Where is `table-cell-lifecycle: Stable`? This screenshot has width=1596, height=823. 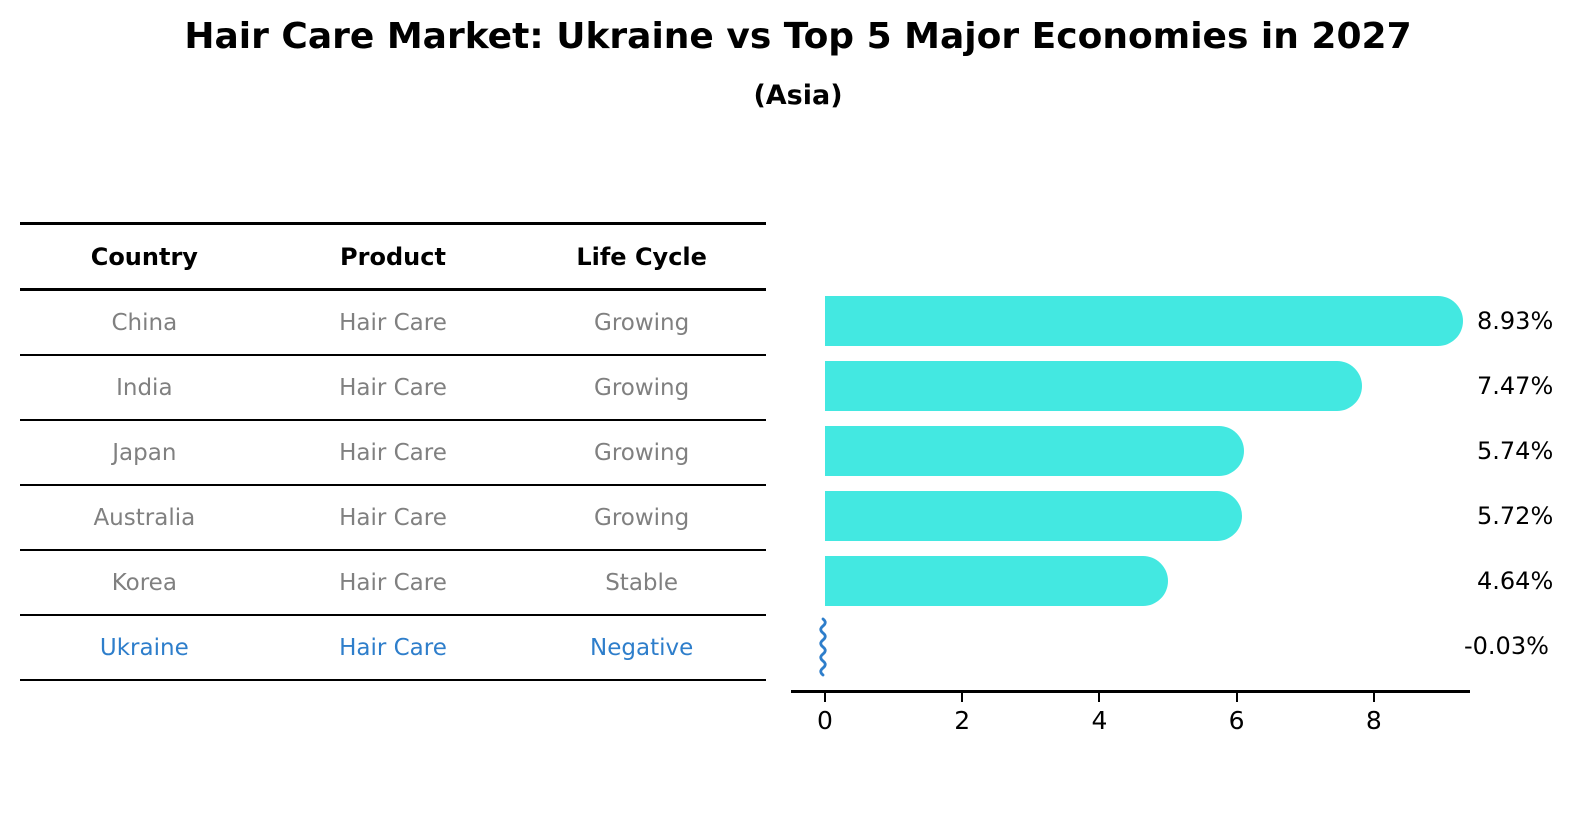
table-cell-lifecycle: Stable is located at coordinates (642, 582).